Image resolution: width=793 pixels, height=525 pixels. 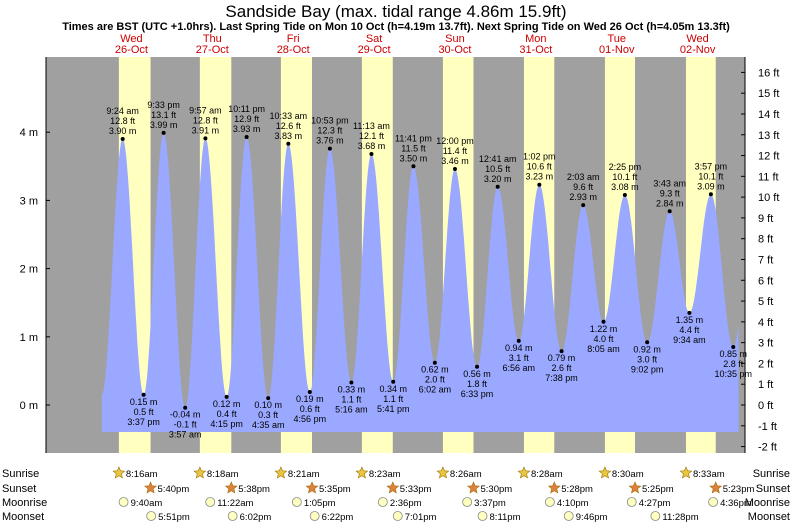 I want to click on day-label-date: 30-Oct, so click(x=454, y=50).